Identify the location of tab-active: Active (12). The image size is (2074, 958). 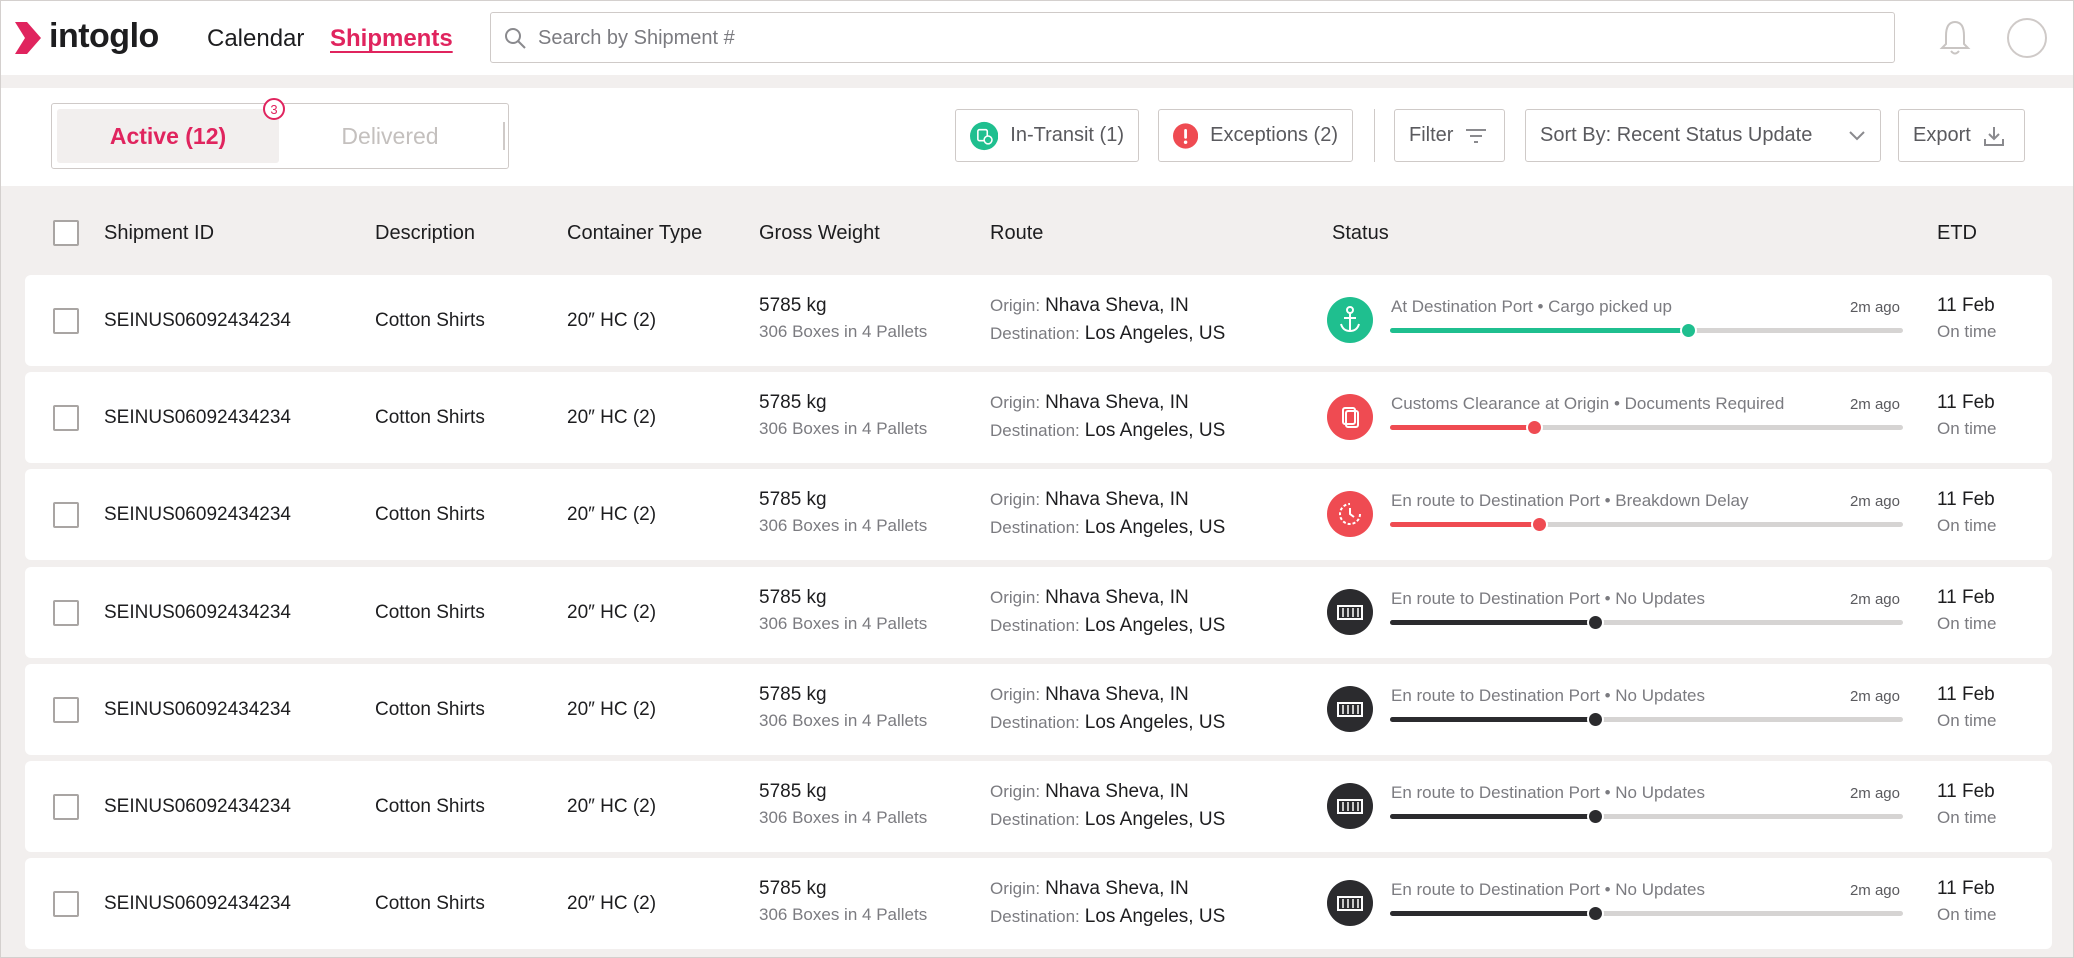
(168, 136).